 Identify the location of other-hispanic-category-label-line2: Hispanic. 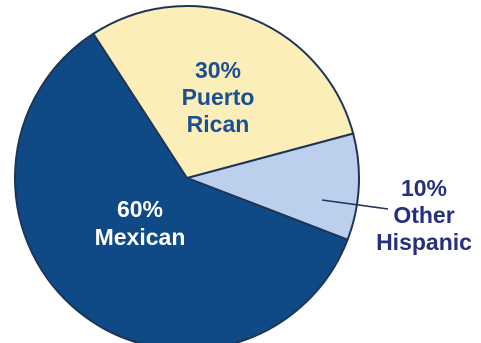
(424, 242).